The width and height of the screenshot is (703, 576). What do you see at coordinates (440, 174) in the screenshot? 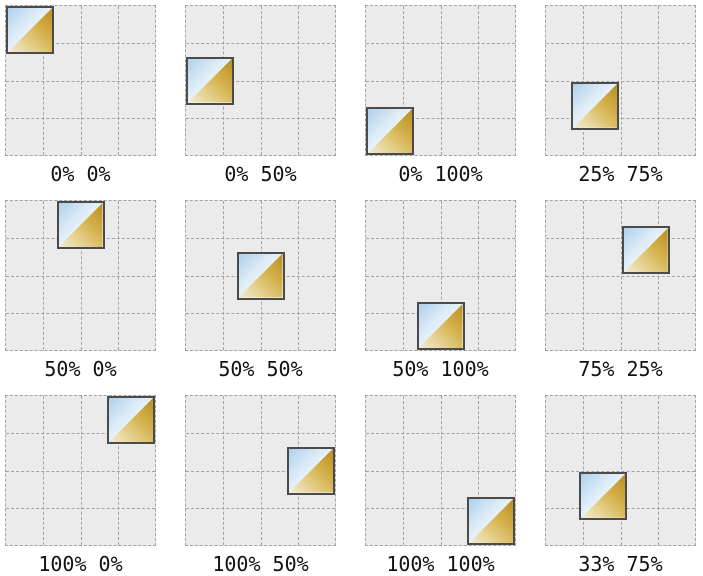
I see `position-label: 0% 100%` at bounding box center [440, 174].